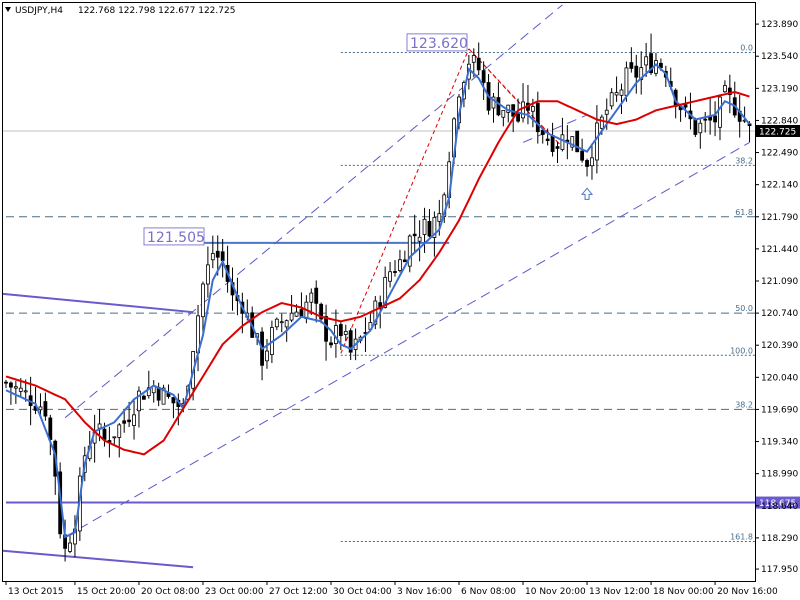  Describe the element at coordinates (170, 592) in the screenshot. I see `x-tick-label: 20 Oct 08:00` at that location.